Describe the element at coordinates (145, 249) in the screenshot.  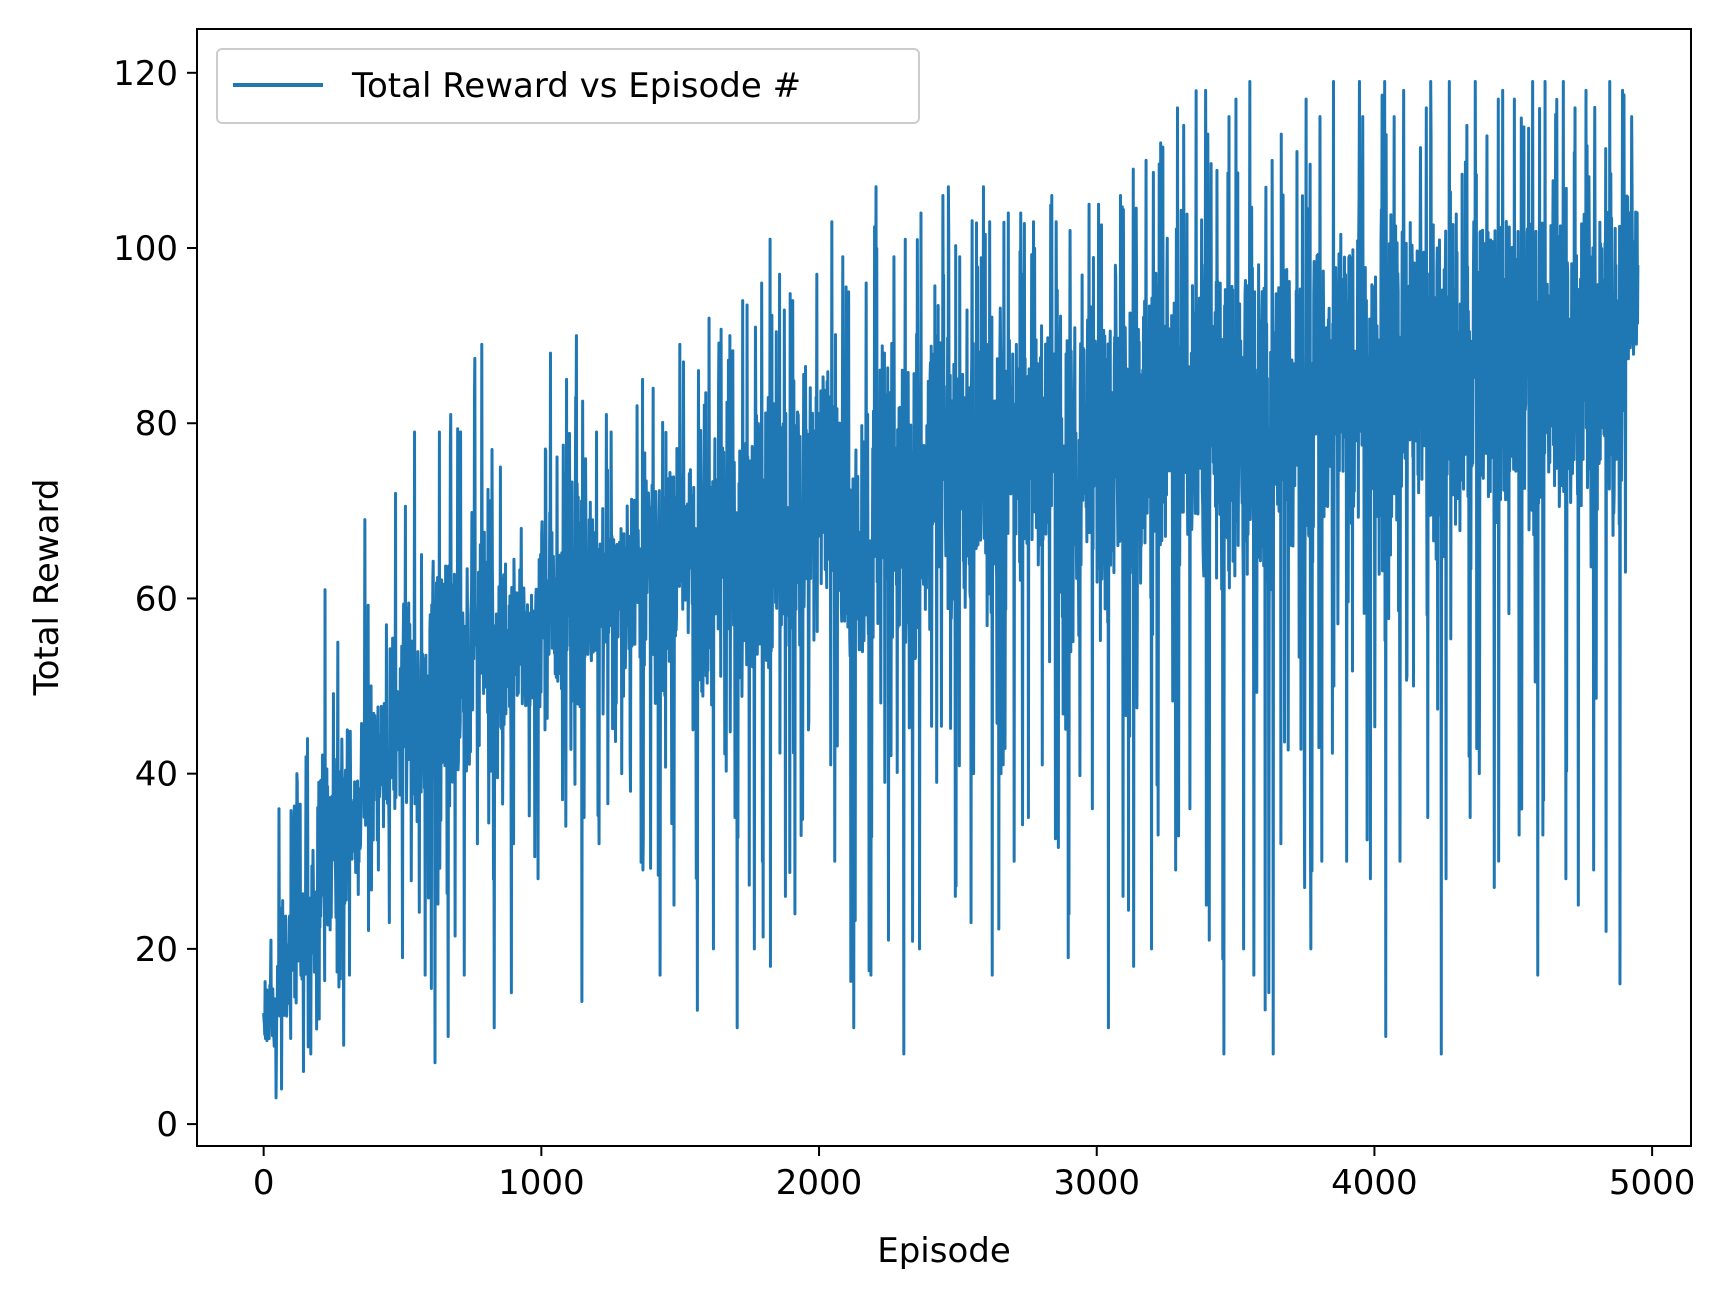
I see `y-tick-label: 100` at that location.